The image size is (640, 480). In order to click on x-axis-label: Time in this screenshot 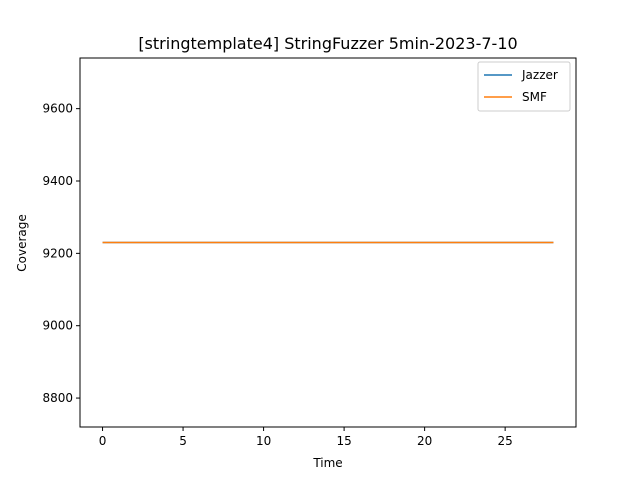, I will do `click(327, 463)`.